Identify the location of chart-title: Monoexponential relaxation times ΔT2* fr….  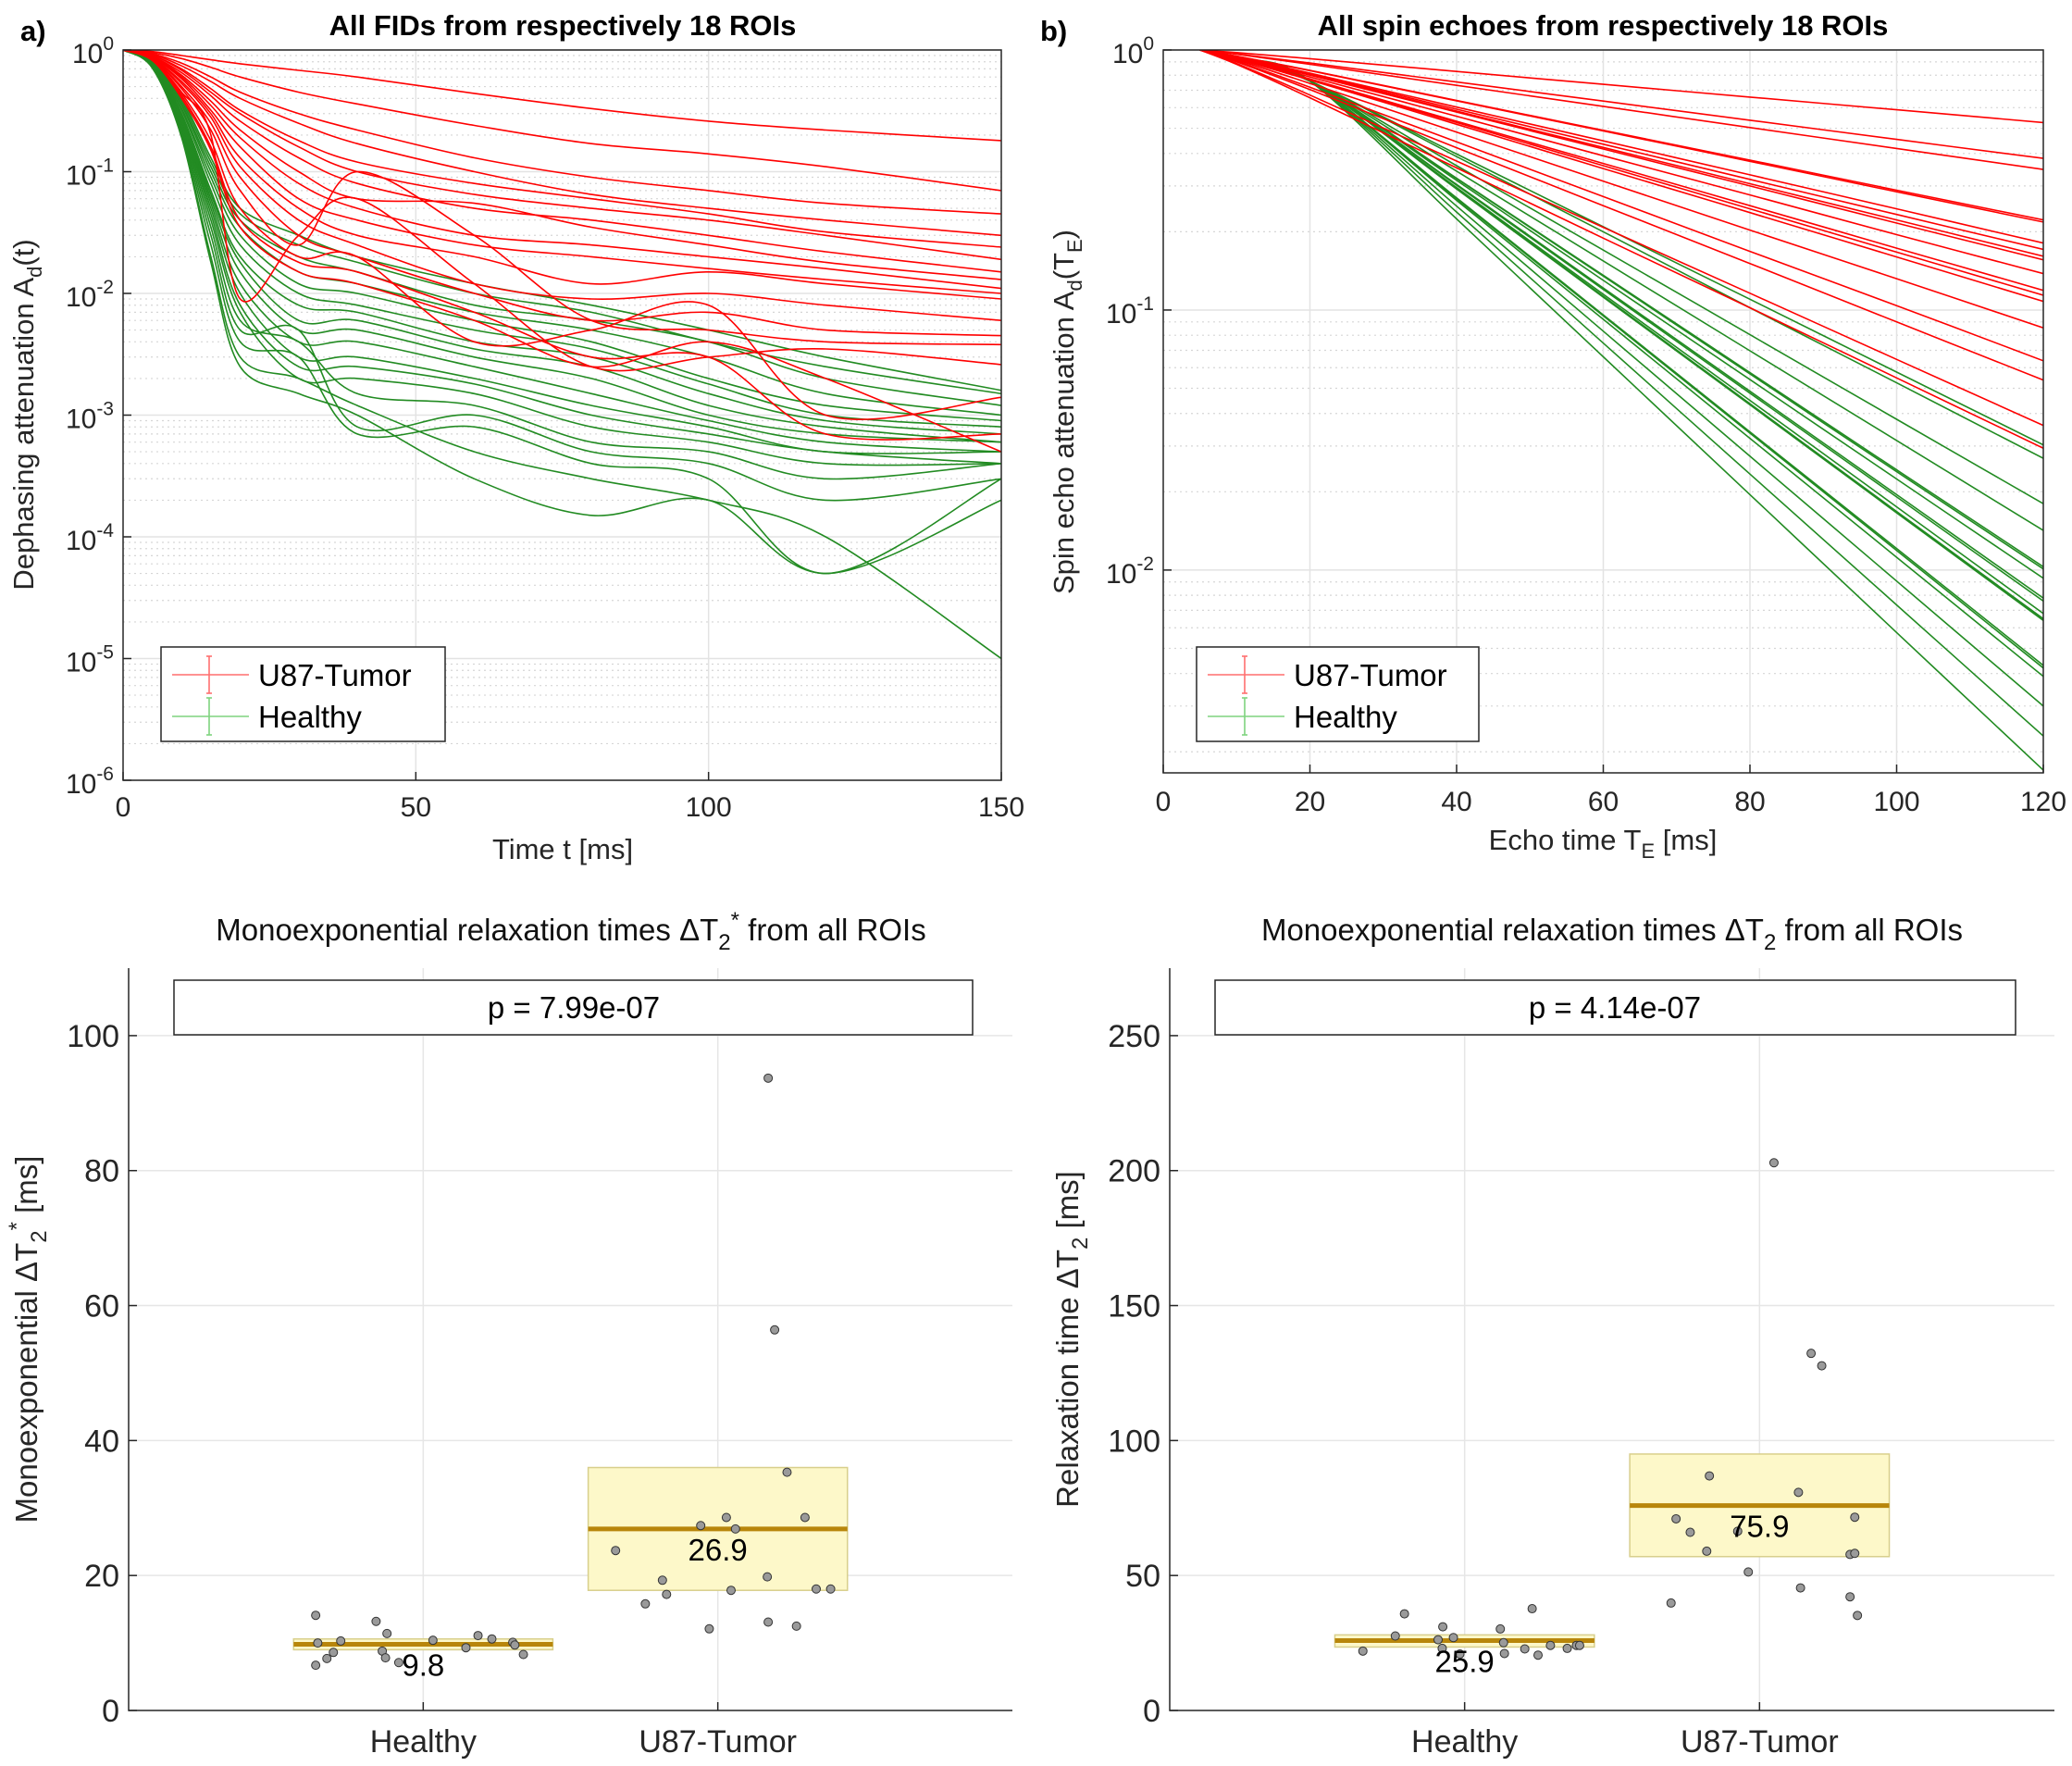
(570, 931).